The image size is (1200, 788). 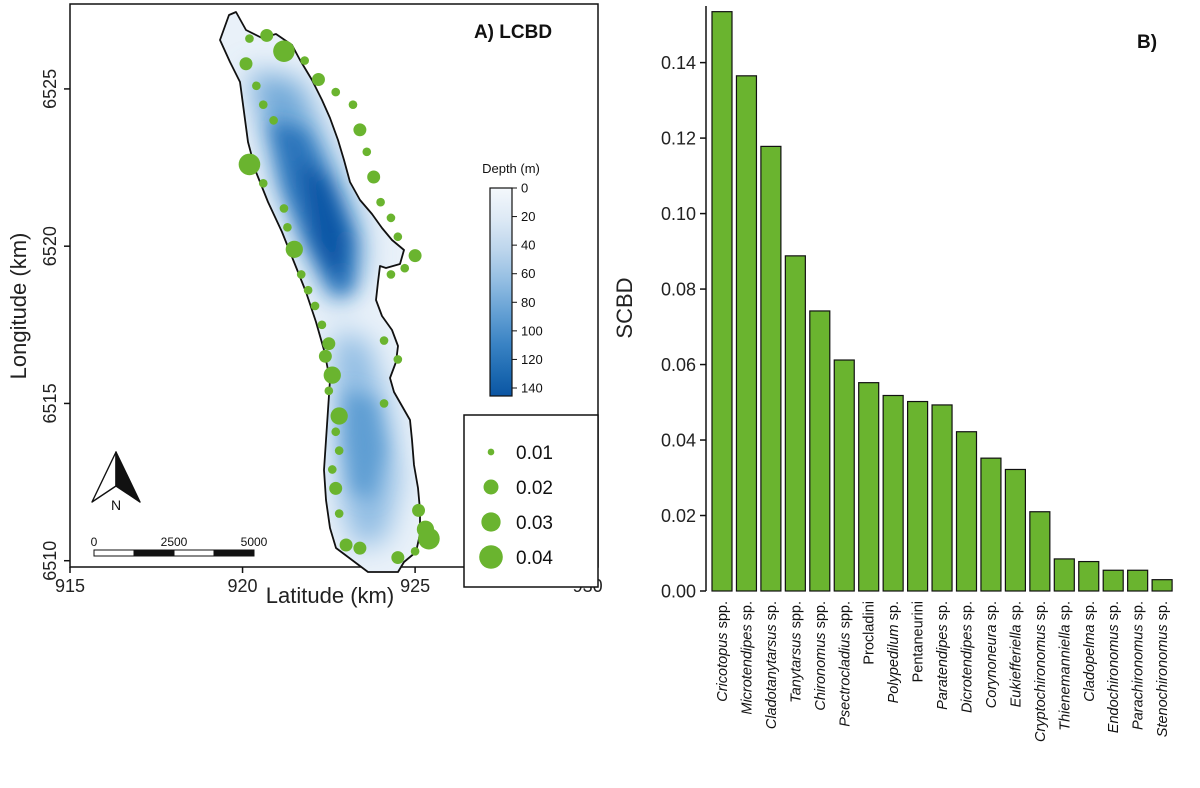 I want to click on scale-label-5000: 5000, so click(x=254, y=542).